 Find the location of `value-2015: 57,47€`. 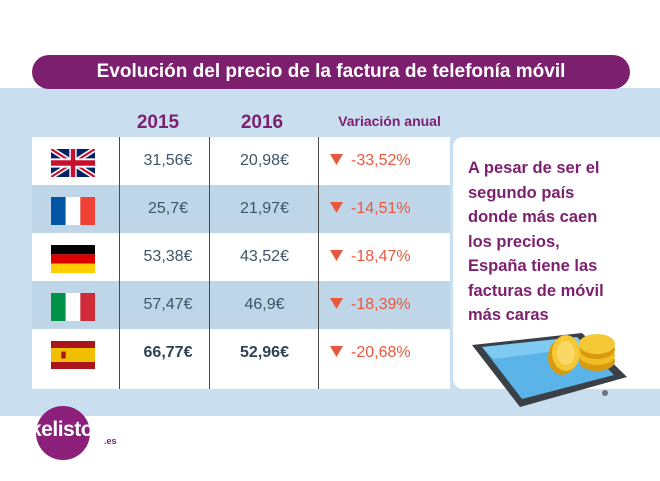

value-2015: 57,47€ is located at coordinates (168, 304).